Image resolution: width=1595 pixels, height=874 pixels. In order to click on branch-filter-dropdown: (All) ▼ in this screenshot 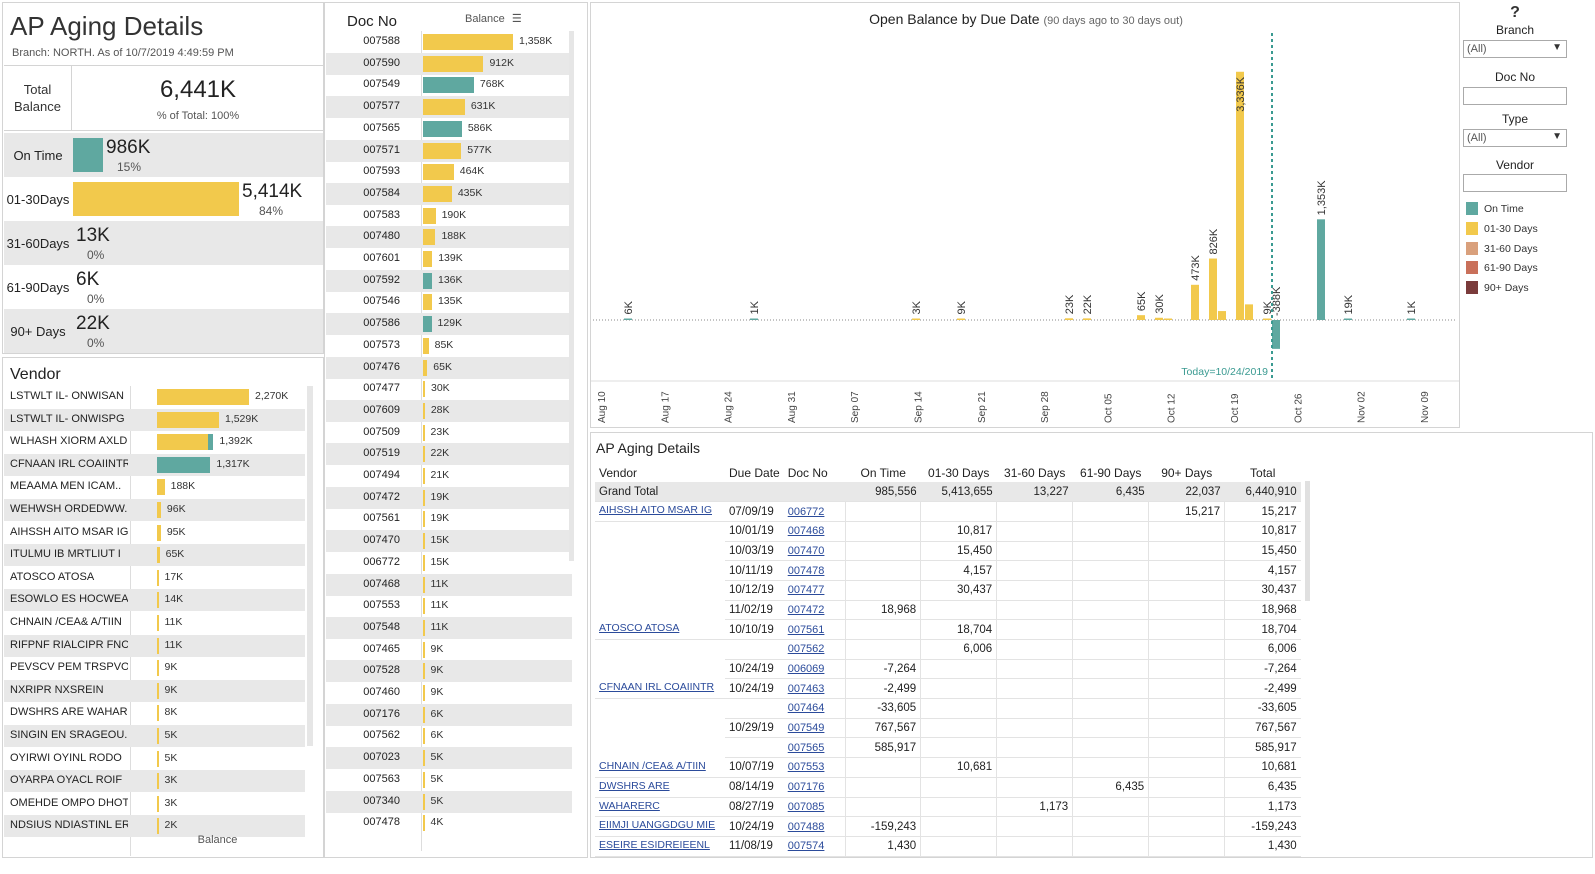, I will do `click(1515, 49)`.